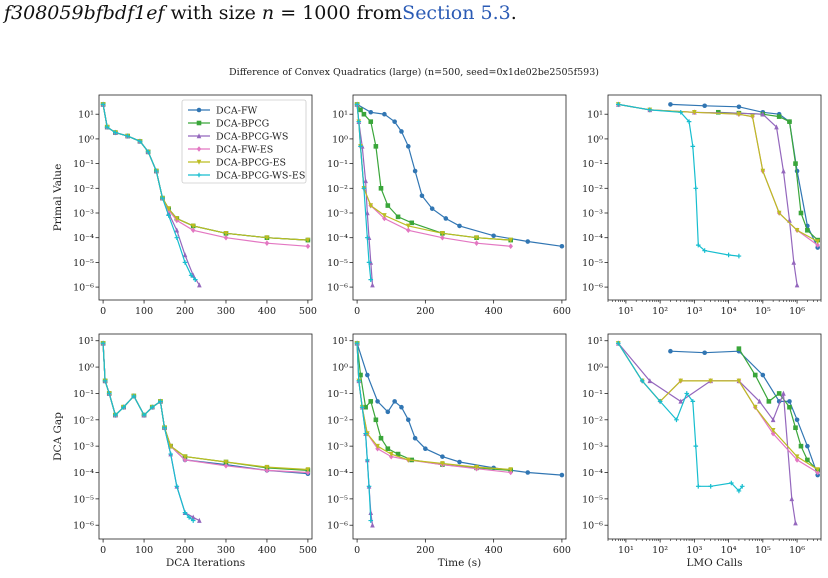 This screenshot has width=828, height=578. What do you see at coordinates (459, 563) in the screenshot?
I see `x-axis-label: Time (s)` at bounding box center [459, 563].